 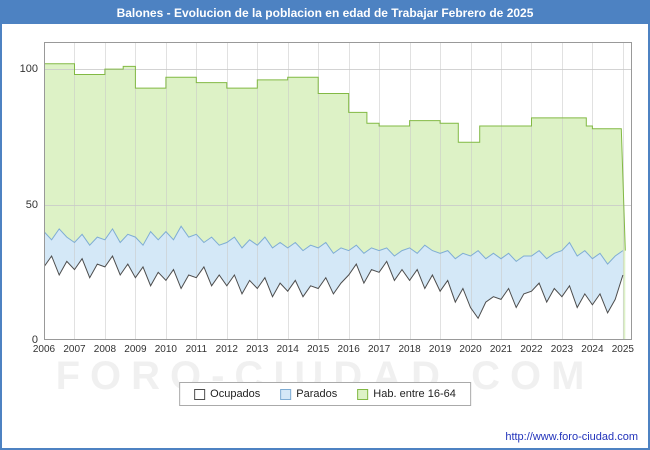 What do you see at coordinates (226, 349) in the screenshot?
I see `x-tick-label: 2012` at bounding box center [226, 349].